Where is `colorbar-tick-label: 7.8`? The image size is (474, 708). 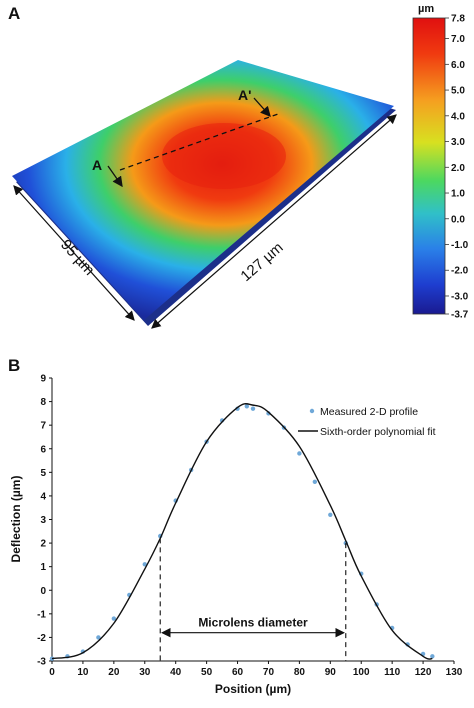
colorbar-tick-label: 7.8 is located at coordinates (458, 19).